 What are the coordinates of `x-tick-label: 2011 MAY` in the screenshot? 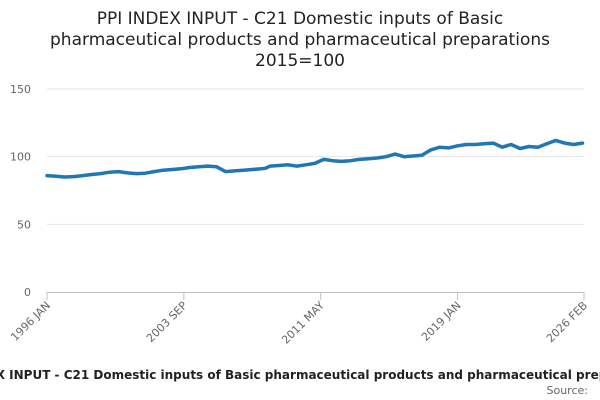 It's located at (303, 323).